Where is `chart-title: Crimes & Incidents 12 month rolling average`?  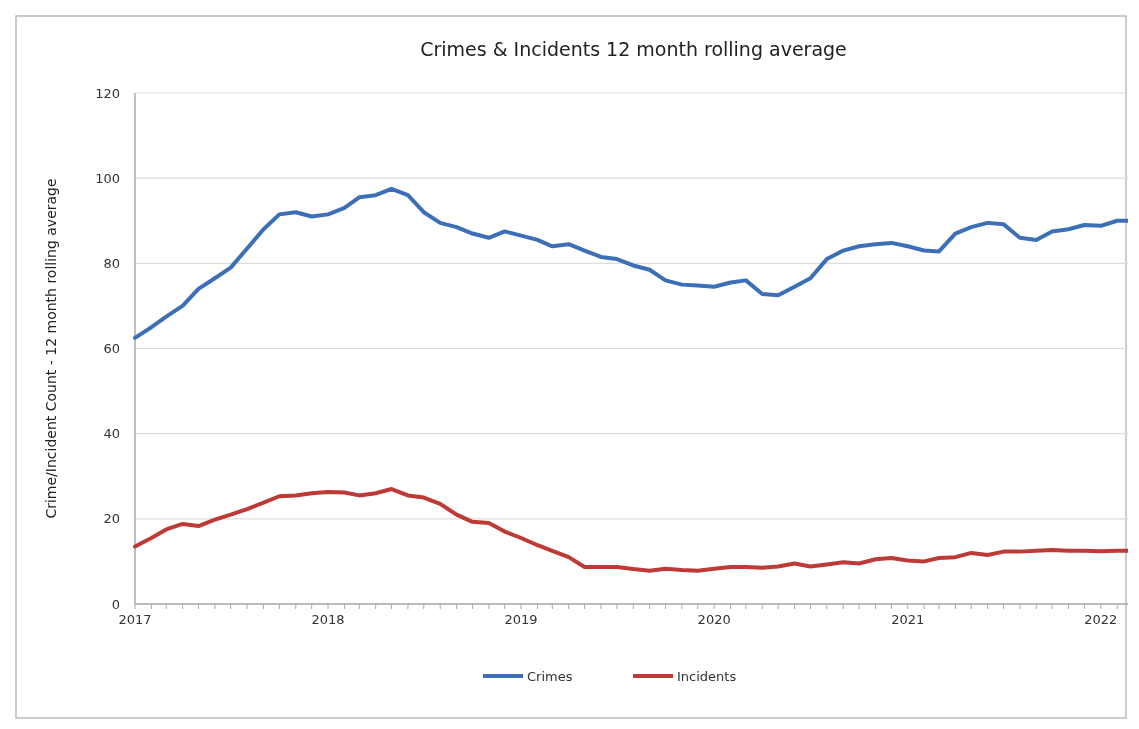 chart-title: Crimes & Incidents 12 month rolling average is located at coordinates (633, 49).